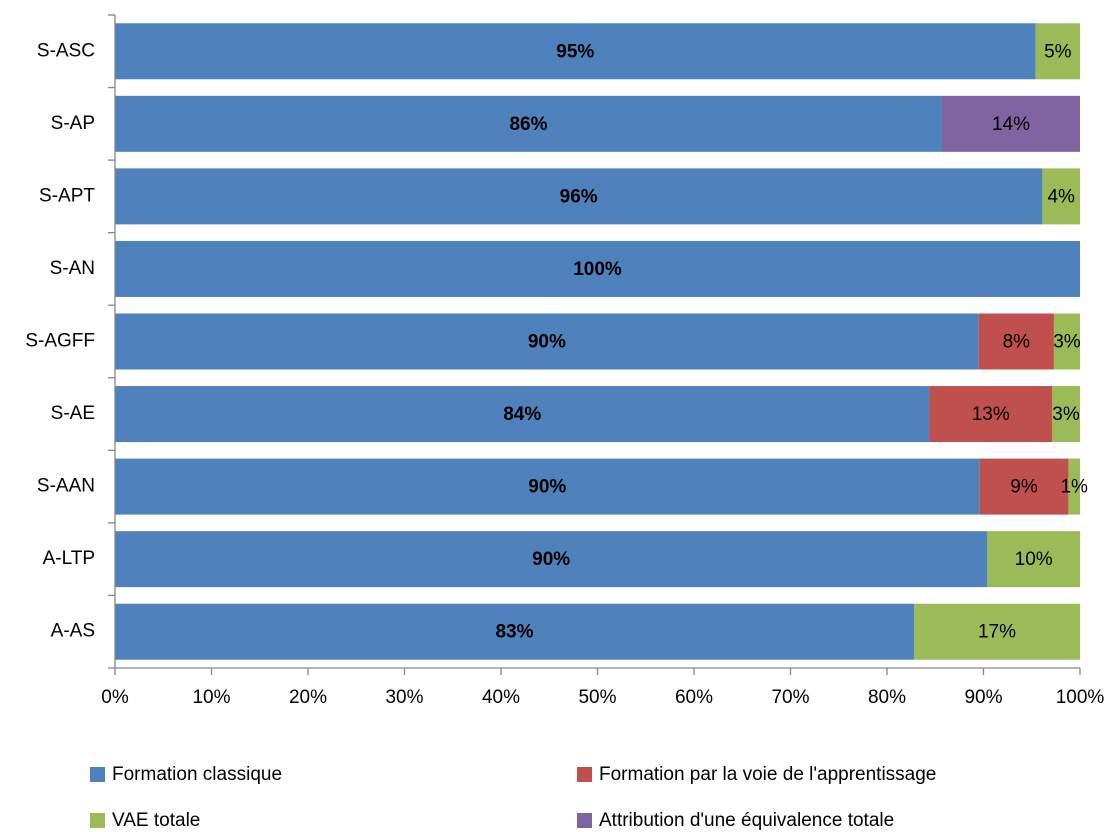 The image size is (1110, 832). What do you see at coordinates (983, 697) in the screenshot?
I see `x-tick-label: 90%` at bounding box center [983, 697].